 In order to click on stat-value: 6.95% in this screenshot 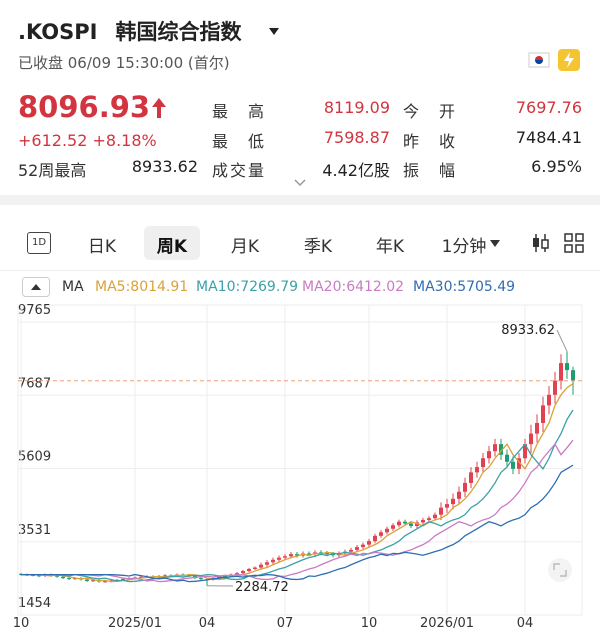, I will do `click(556, 166)`.